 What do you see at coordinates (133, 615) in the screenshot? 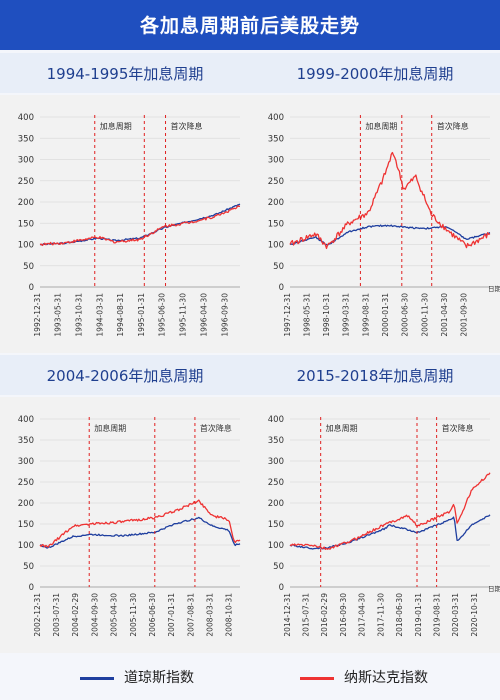
I see `x-tick-label: 2005-11-30` at bounding box center [133, 615].